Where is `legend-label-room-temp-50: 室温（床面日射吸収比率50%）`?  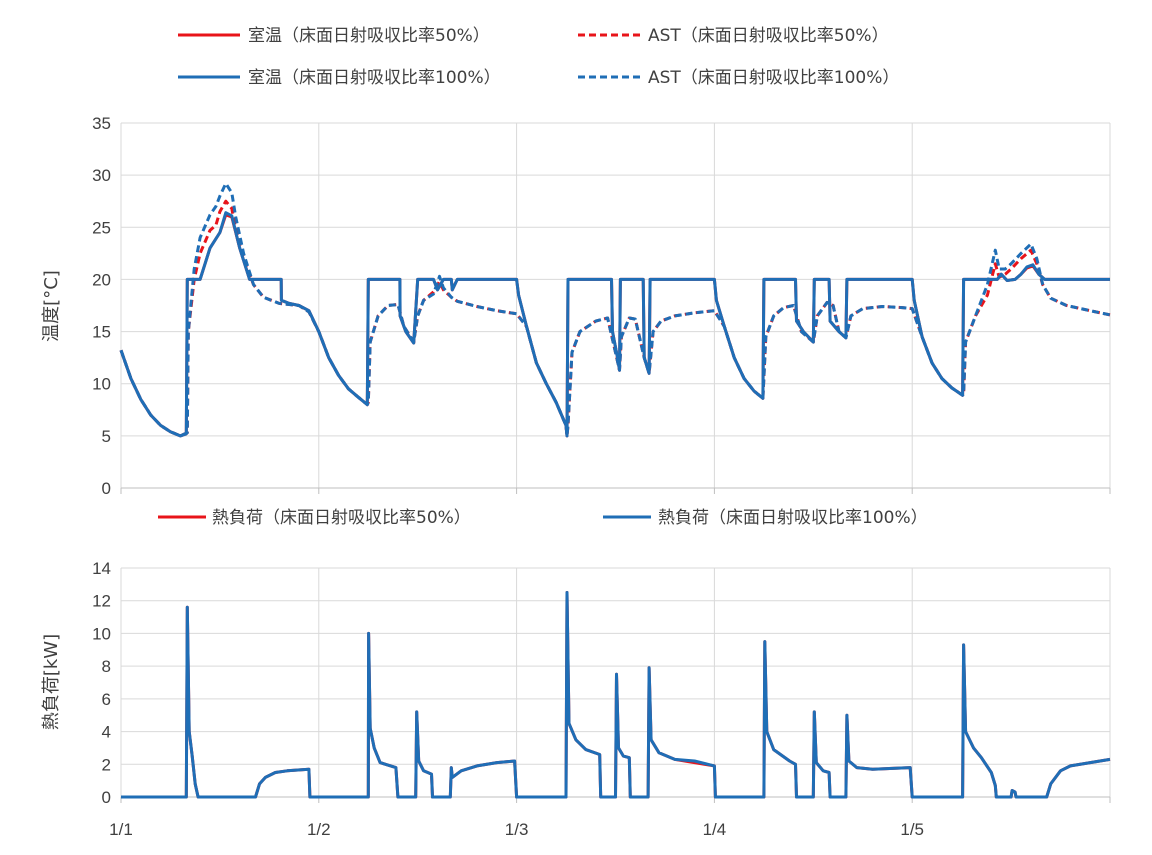
legend-label-room-temp-50: 室温（床面日射吸収比率50%） is located at coordinates (369, 36).